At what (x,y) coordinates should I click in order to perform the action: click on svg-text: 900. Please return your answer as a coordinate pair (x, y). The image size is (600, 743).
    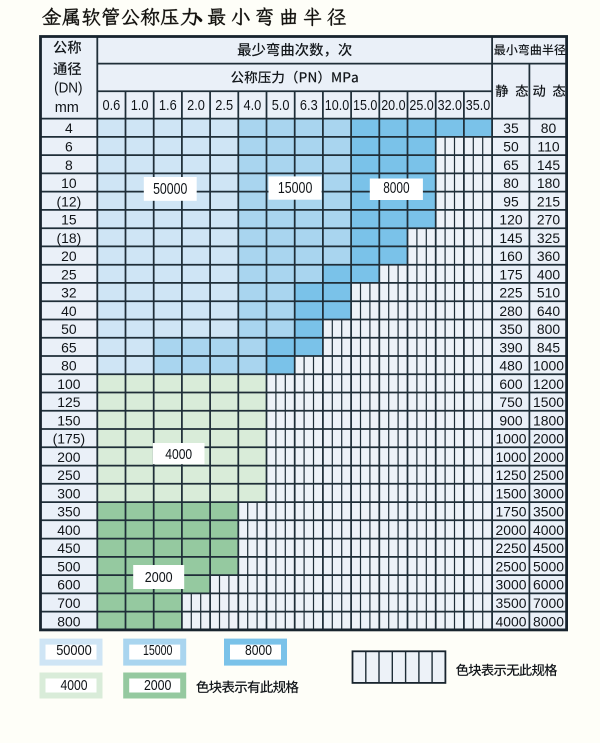
    Looking at the image, I should click on (510, 420).